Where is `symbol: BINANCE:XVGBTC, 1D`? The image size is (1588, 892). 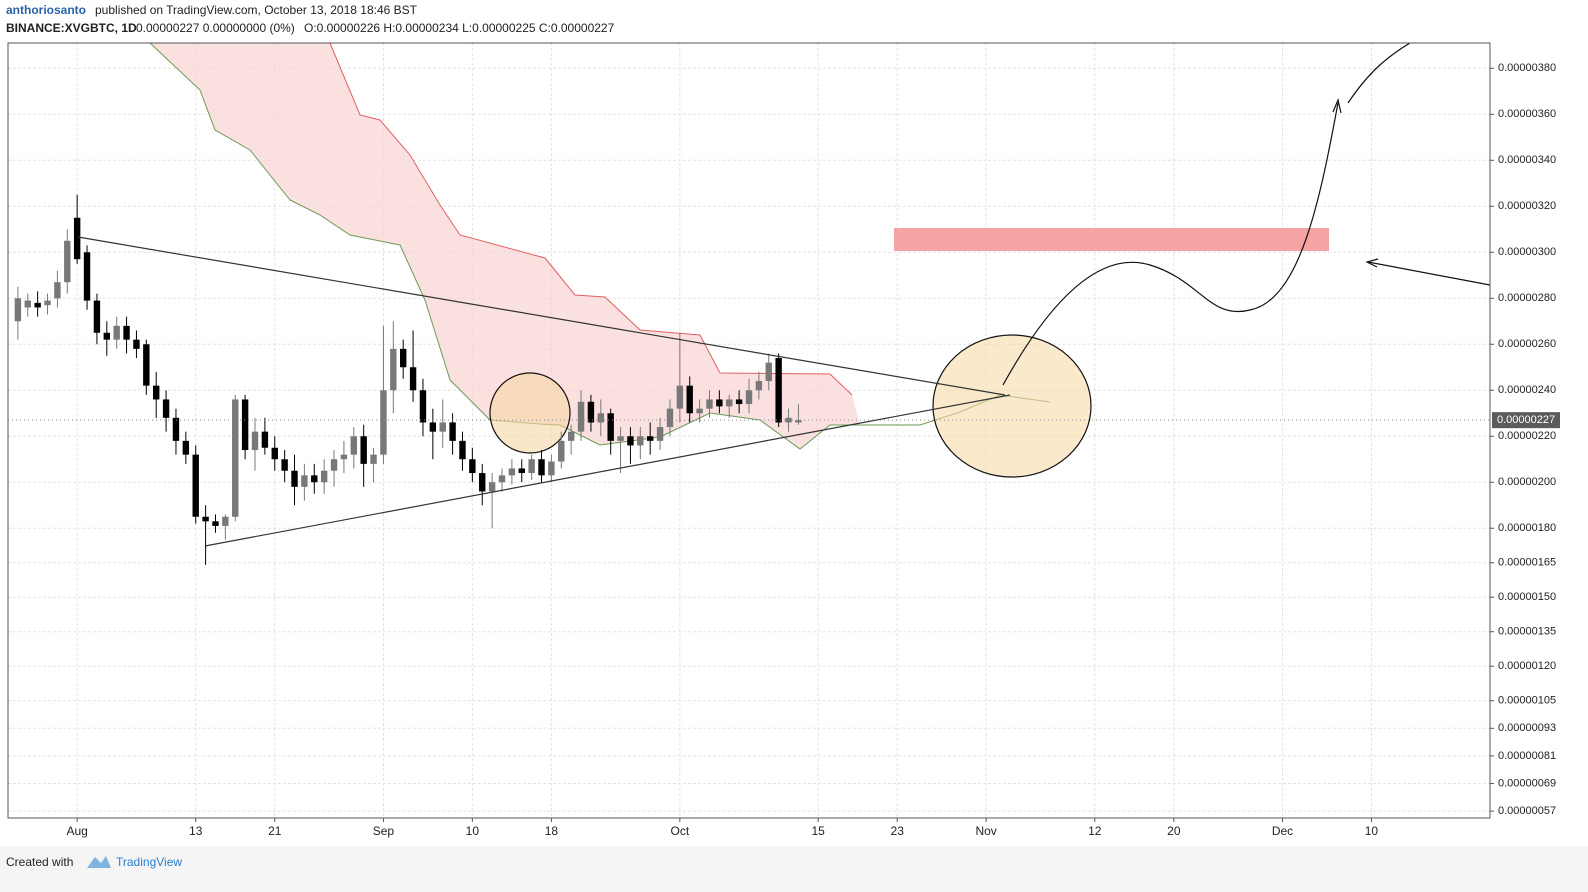 symbol: BINANCE:XVGBTC, 1D is located at coordinates (71, 28).